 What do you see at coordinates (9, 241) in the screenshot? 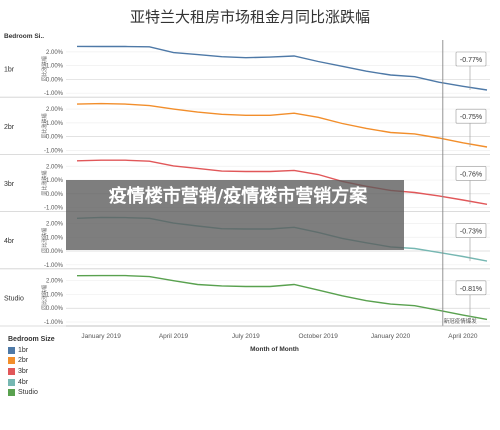
I see `row-label-4br: 4br` at bounding box center [9, 241].